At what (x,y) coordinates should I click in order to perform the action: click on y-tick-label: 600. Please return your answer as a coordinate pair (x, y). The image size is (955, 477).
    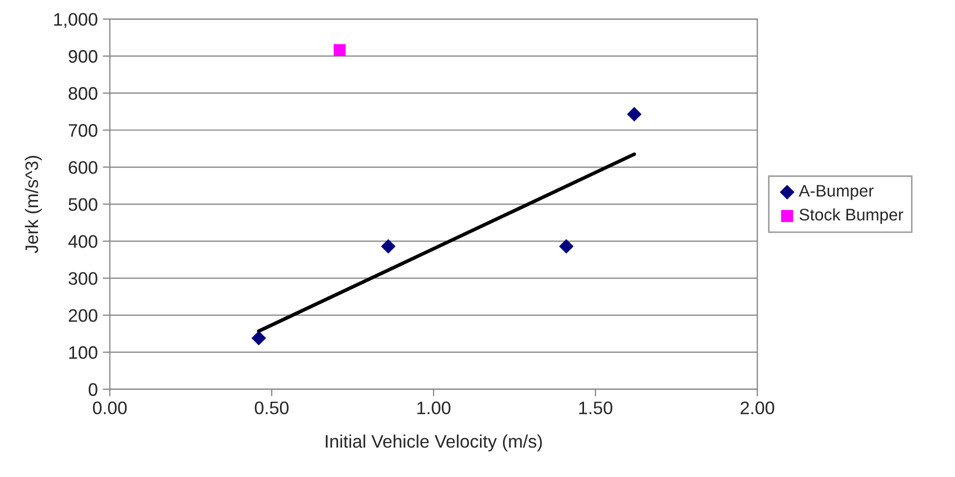
    Looking at the image, I should click on (83, 167).